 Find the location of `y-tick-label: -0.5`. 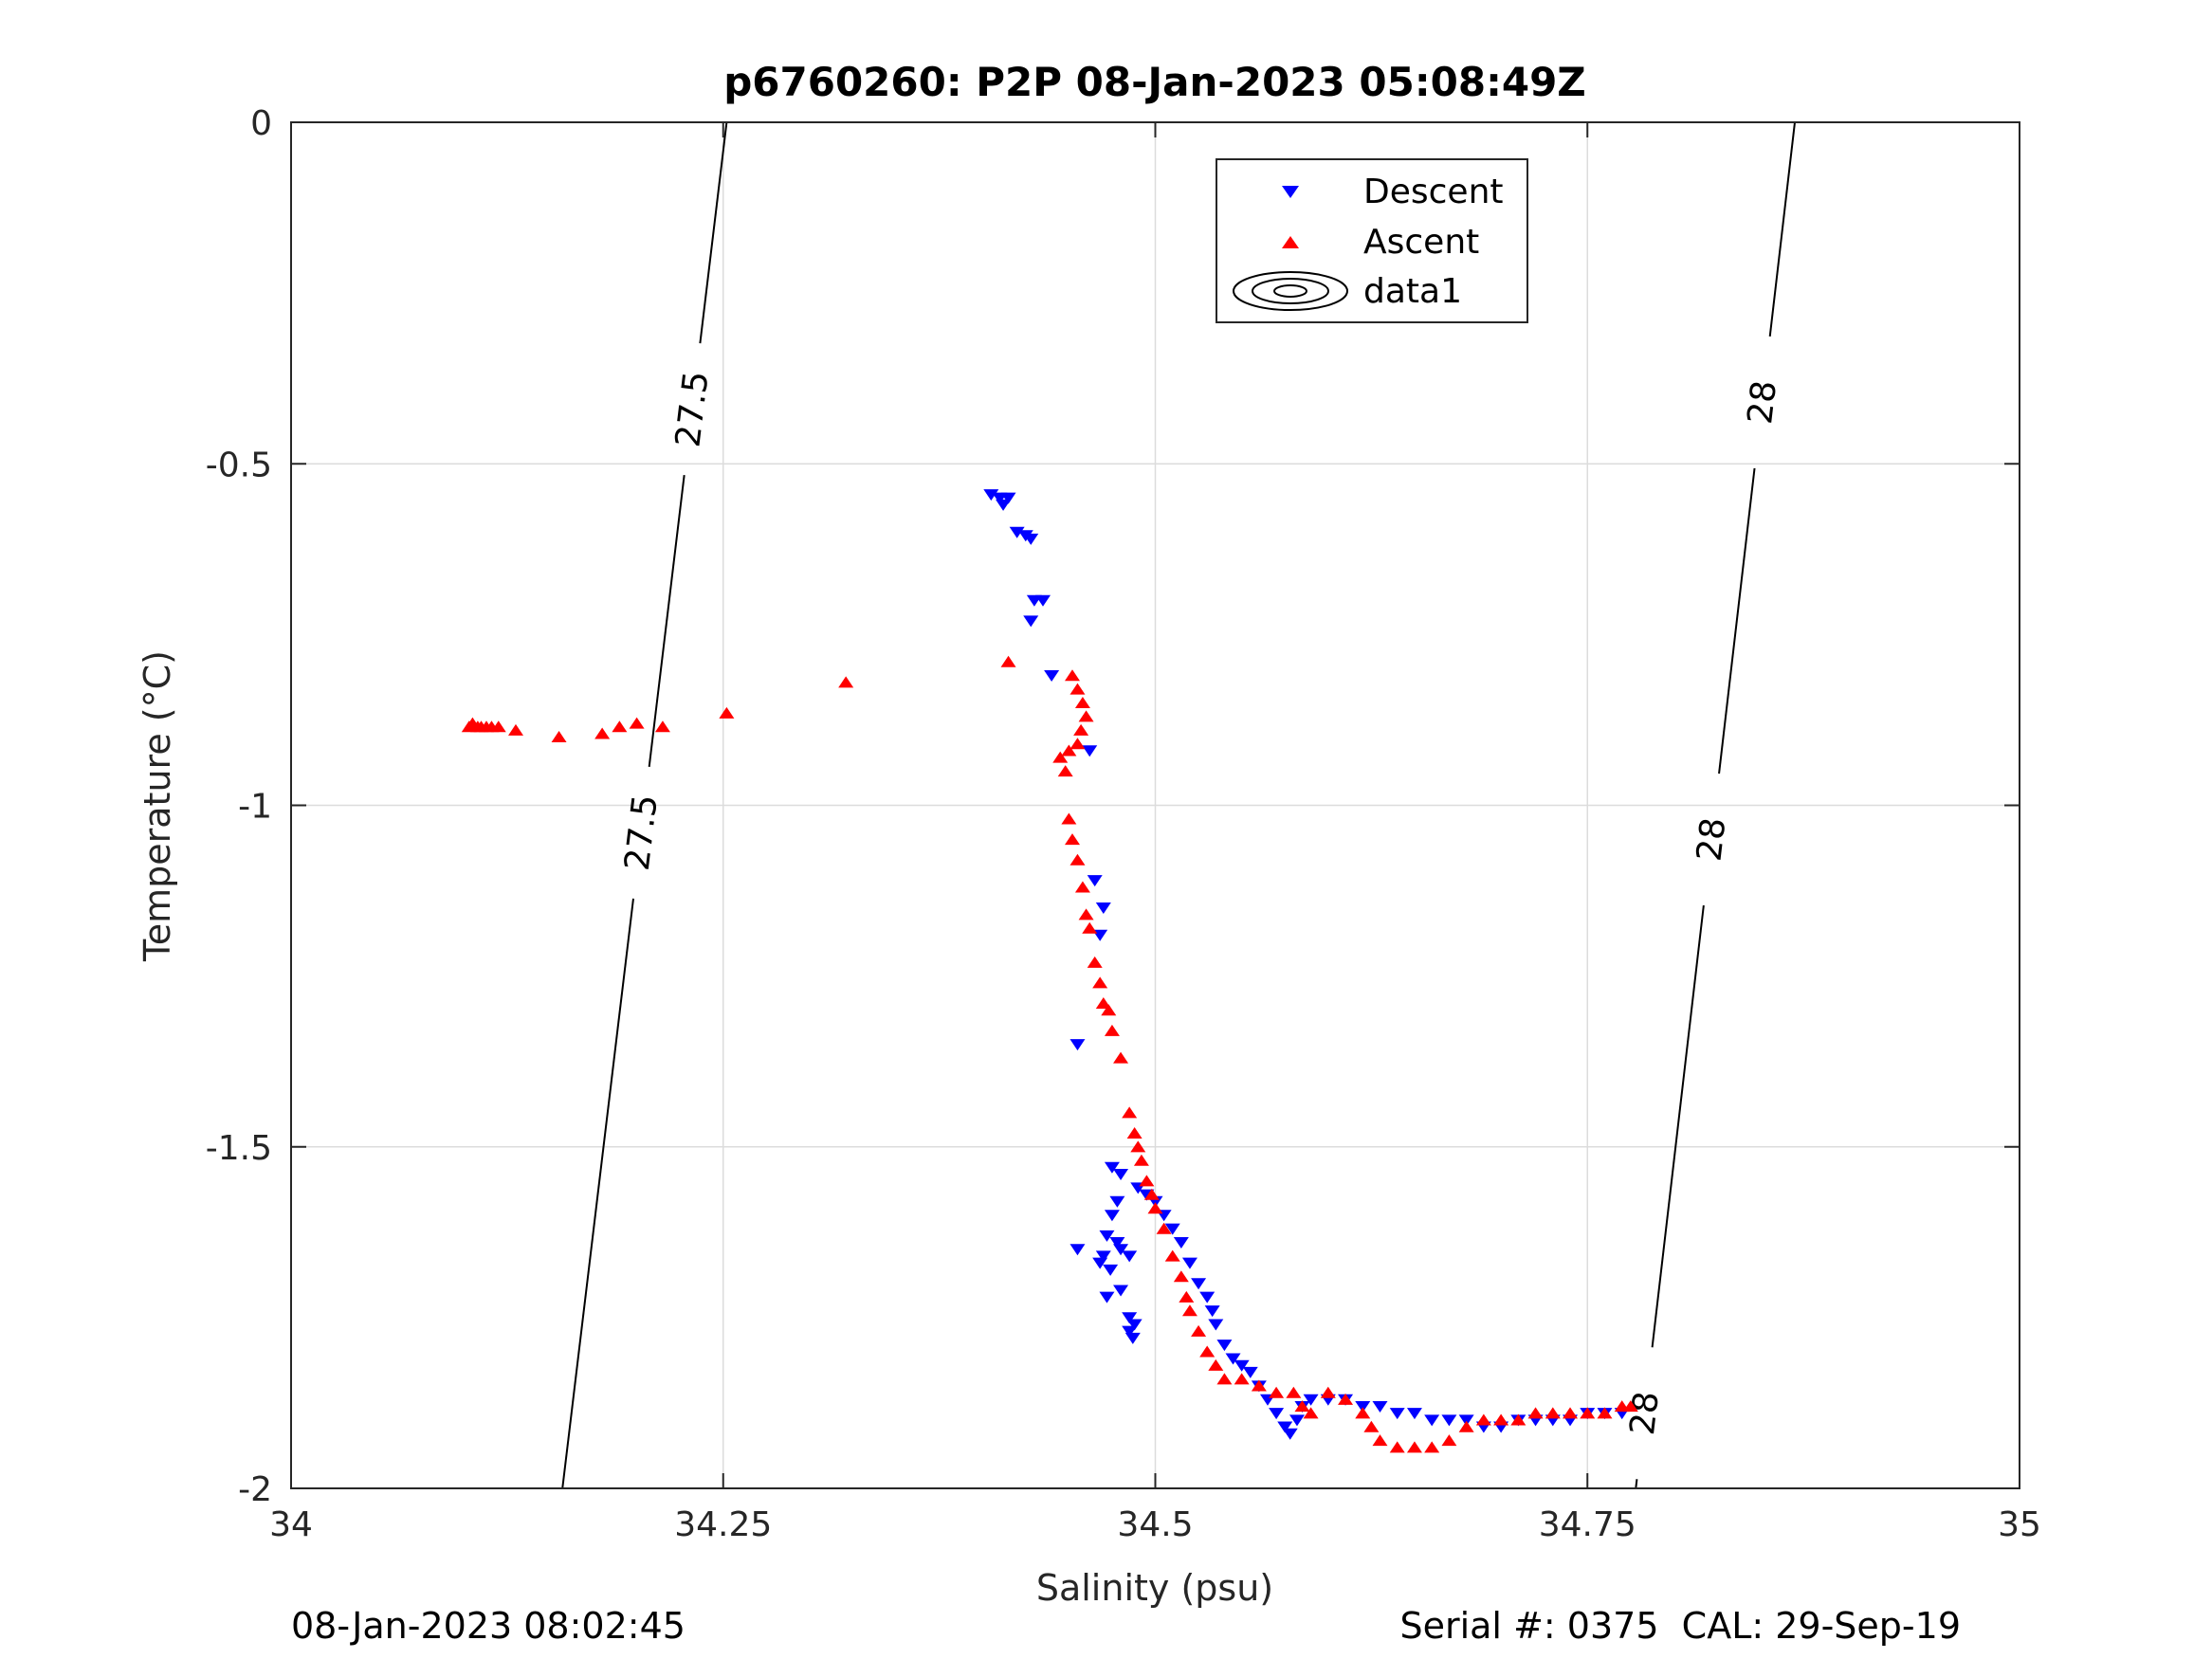

y-tick-label: -0.5 is located at coordinates (239, 465).